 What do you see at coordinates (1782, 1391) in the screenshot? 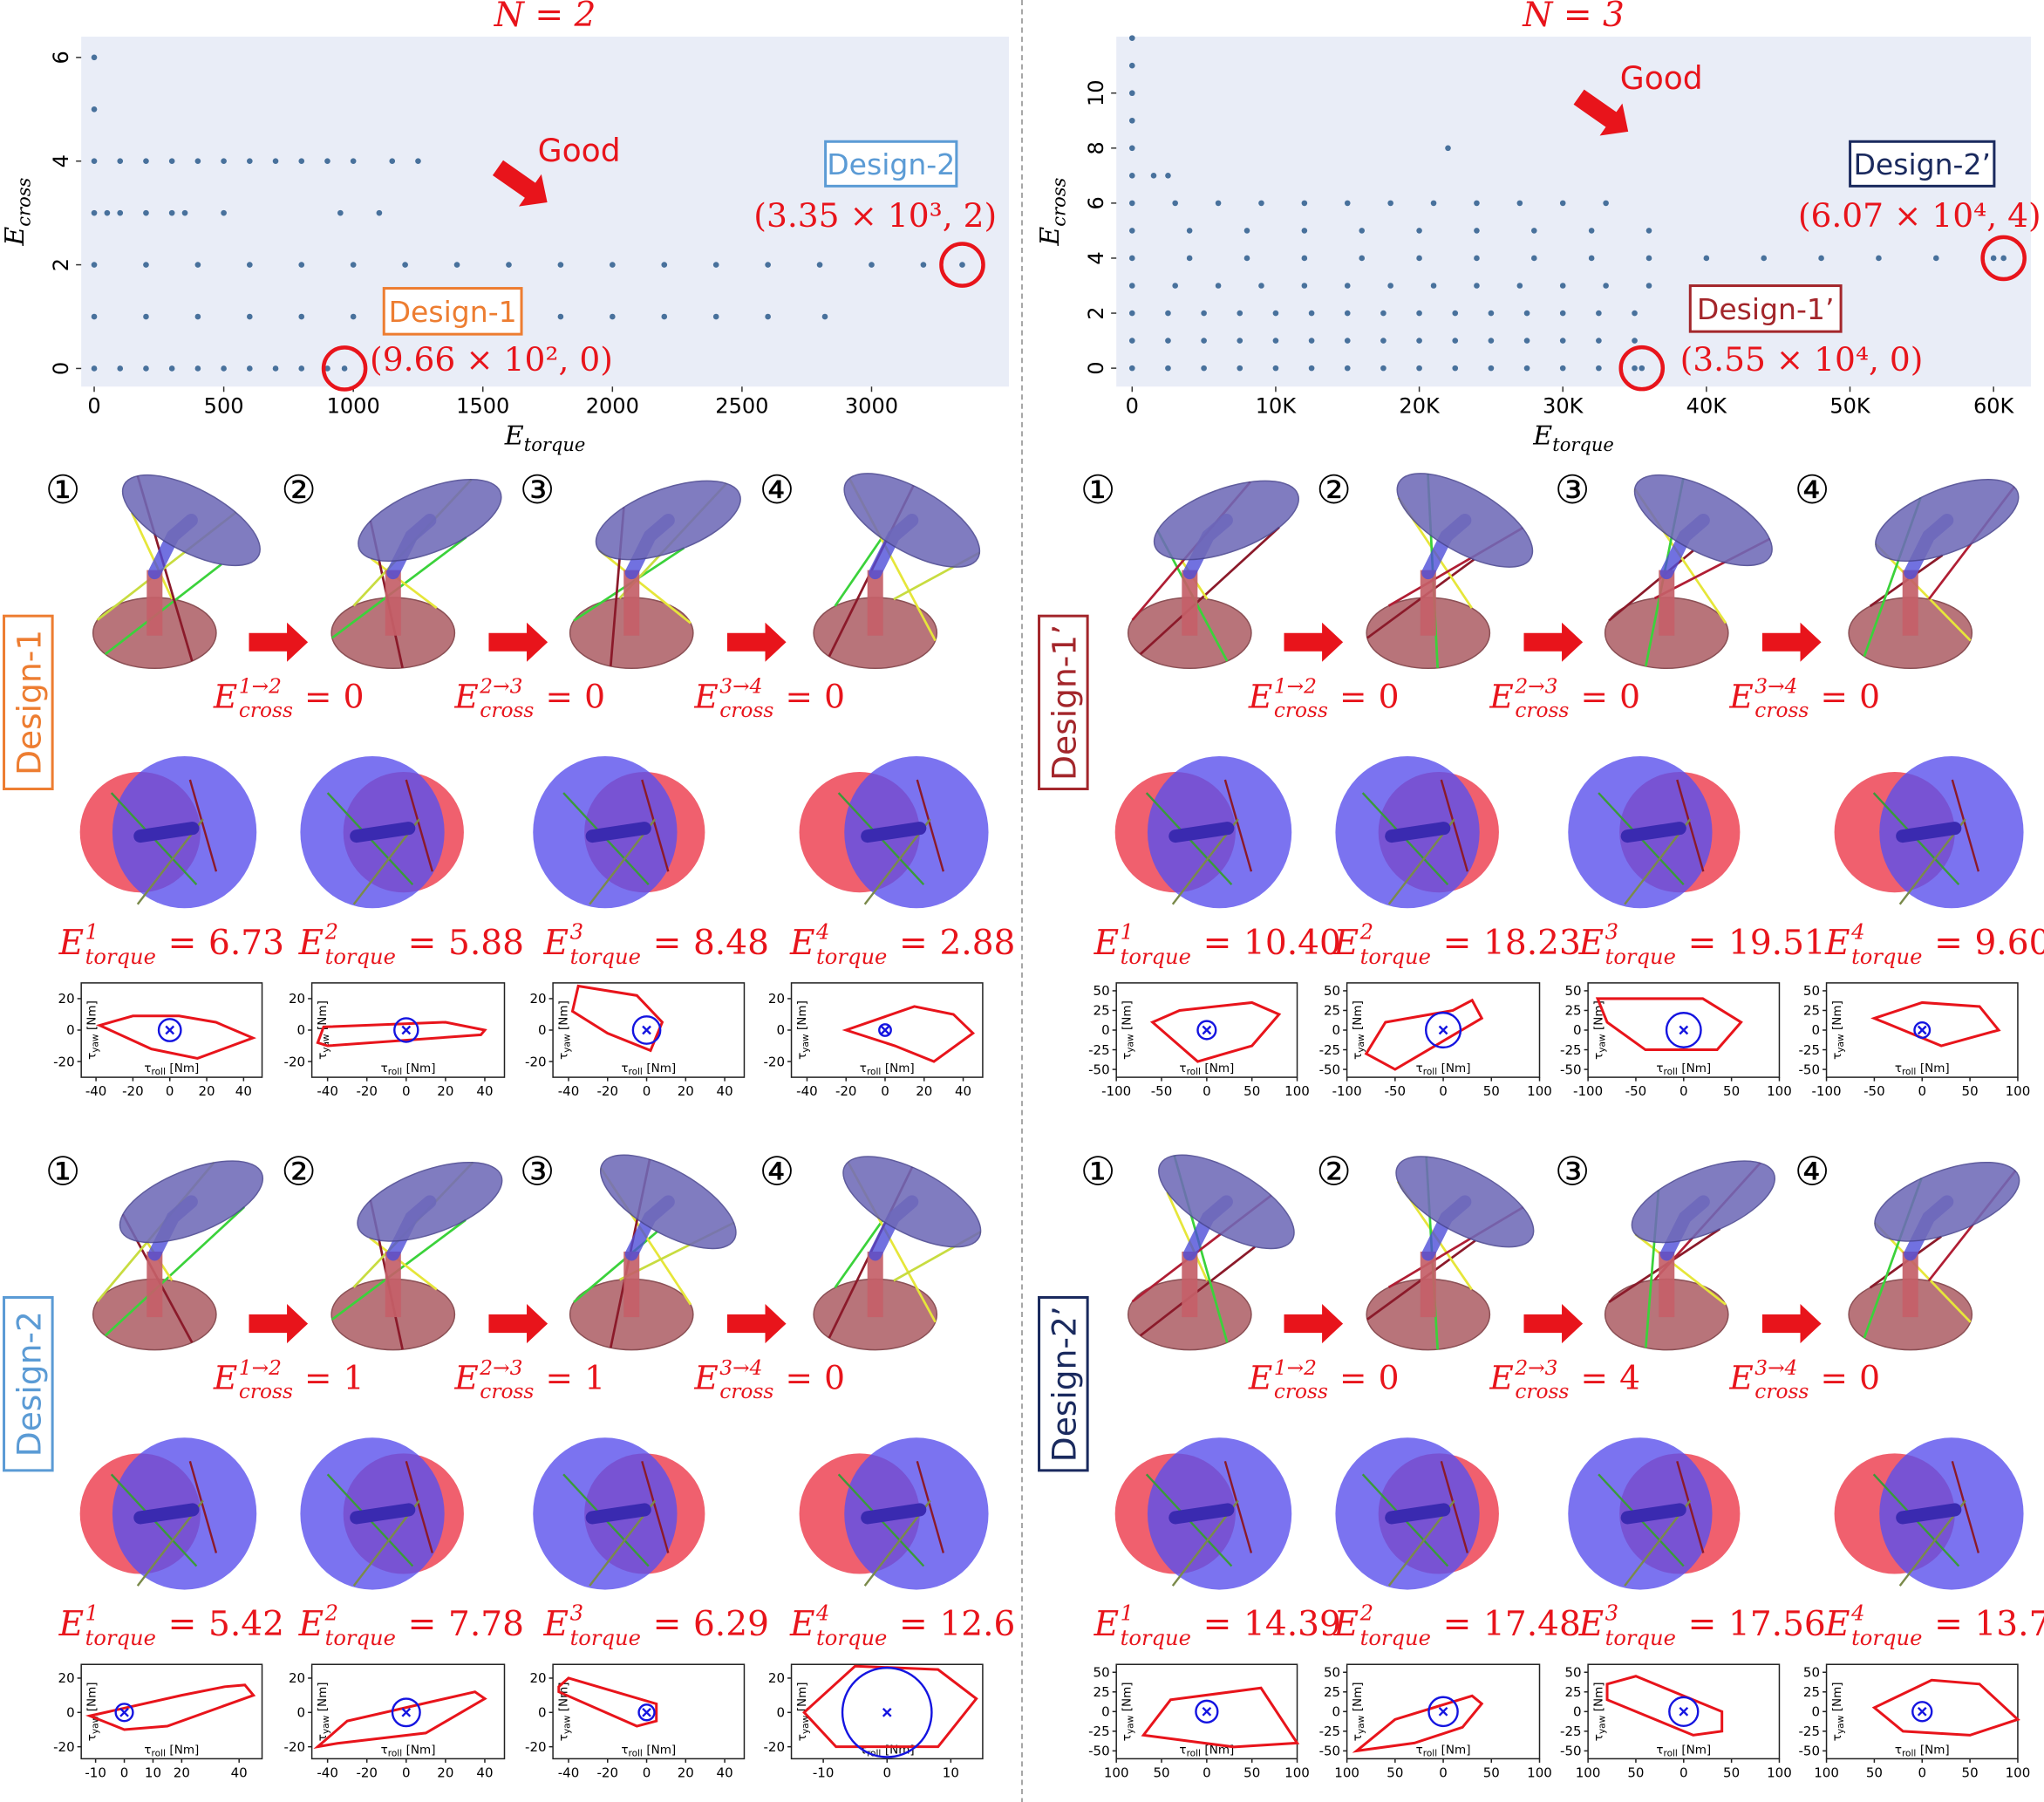
I see `subscript: cross` at bounding box center [1782, 1391].